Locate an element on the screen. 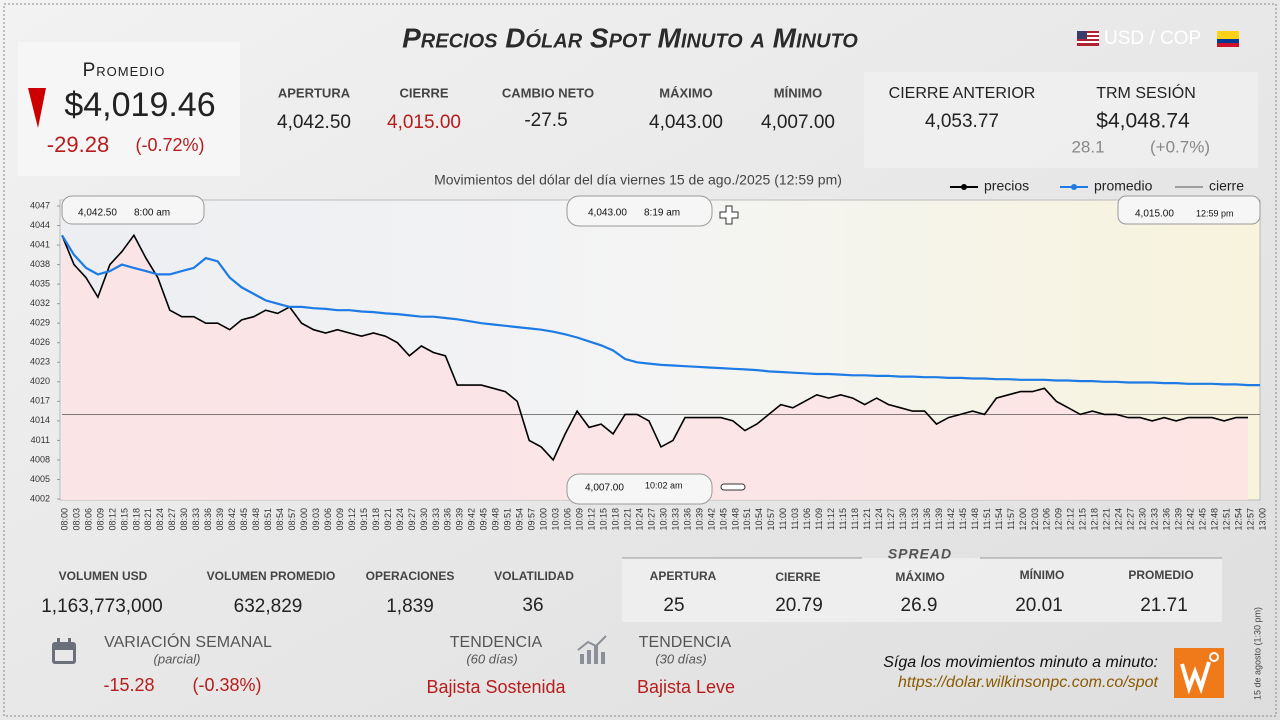 The width and height of the screenshot is (1280, 720). previous-value: 4,053.77 is located at coordinates (962, 121).